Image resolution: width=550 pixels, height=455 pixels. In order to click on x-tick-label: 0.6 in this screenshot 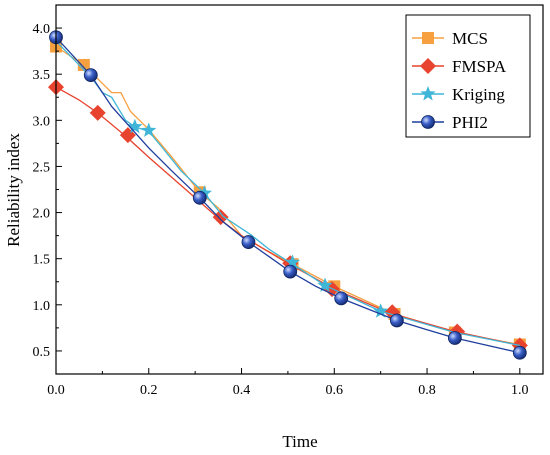, I will do `click(335, 390)`.